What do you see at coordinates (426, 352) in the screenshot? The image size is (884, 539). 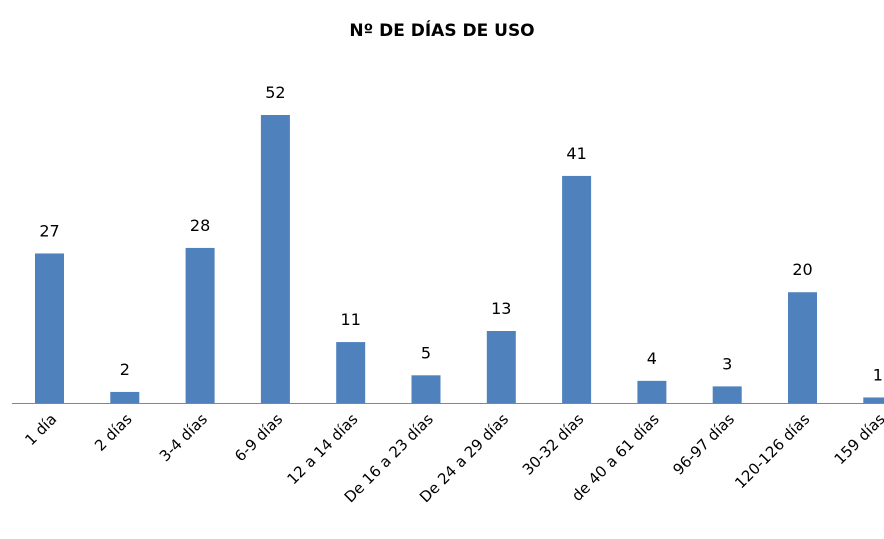 I see `data-label: 5` at bounding box center [426, 352].